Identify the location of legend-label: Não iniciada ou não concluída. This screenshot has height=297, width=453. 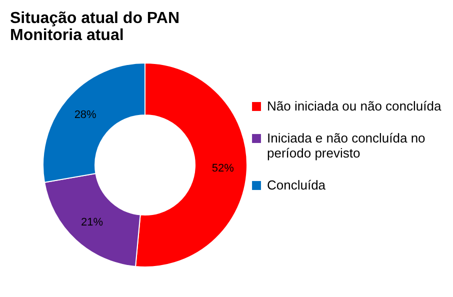
(354, 106).